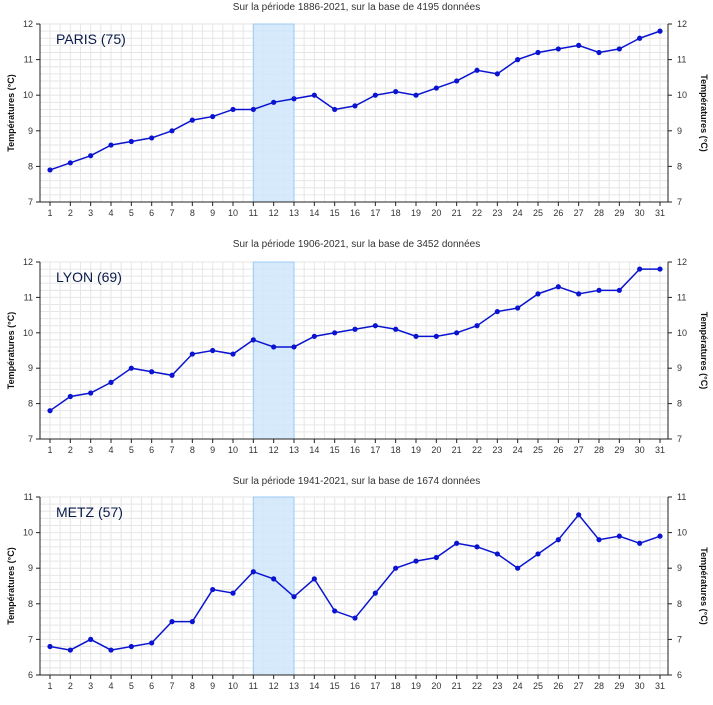 Image resolution: width=713 pixels, height=705 pixels. I want to click on x-tick-label: 12, so click(274, 213).